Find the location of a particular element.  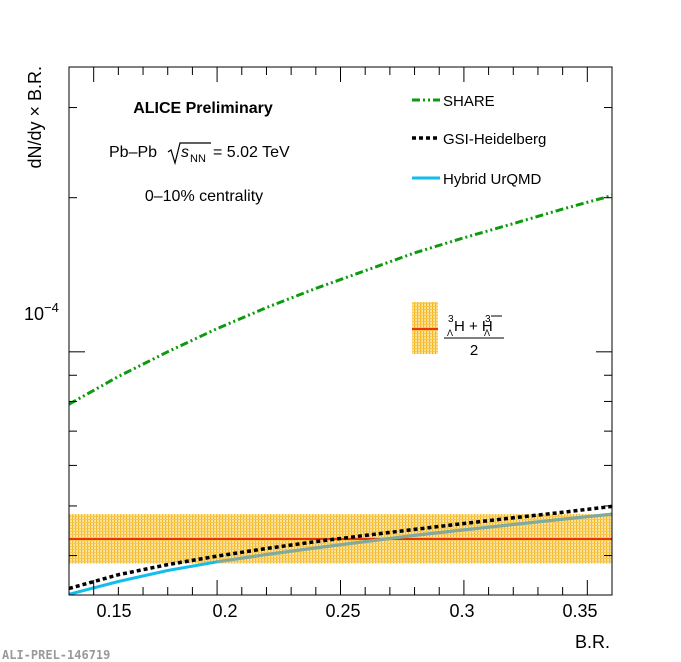

x-tick-label: 0.2 is located at coordinates (224, 611).